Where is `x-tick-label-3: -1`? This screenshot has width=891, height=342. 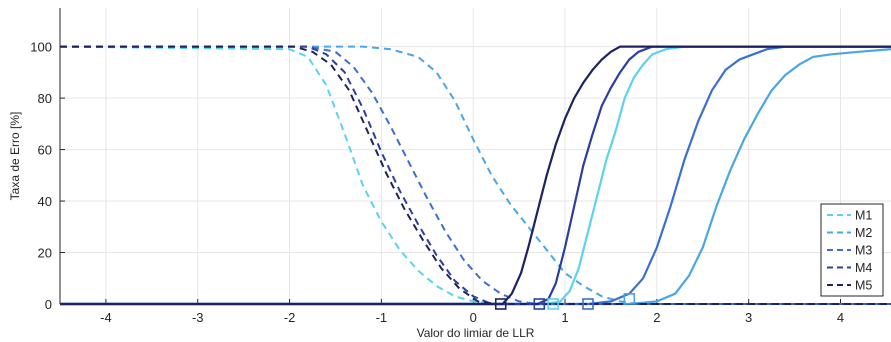 x-tick-label-3: -1 is located at coordinates (382, 317).